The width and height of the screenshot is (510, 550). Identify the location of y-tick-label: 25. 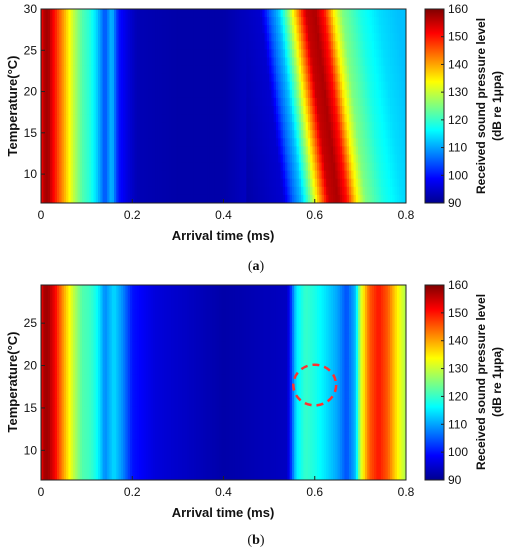
(31, 50).